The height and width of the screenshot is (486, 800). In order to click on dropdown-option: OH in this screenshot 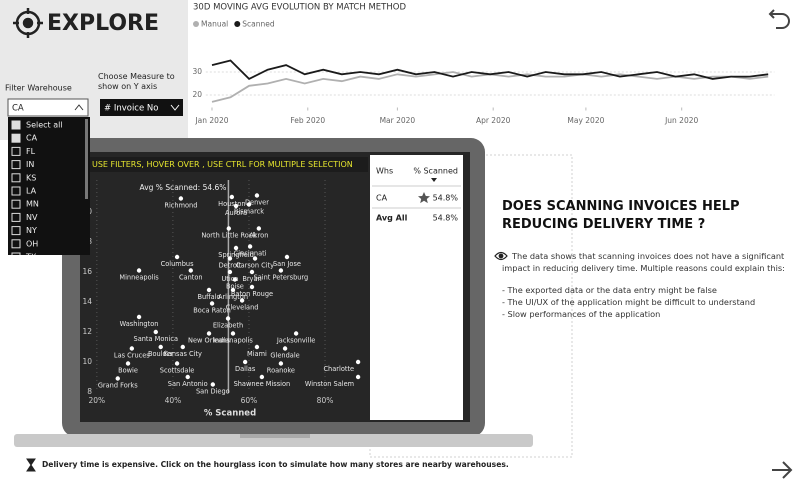, I will do `click(32, 243)`.